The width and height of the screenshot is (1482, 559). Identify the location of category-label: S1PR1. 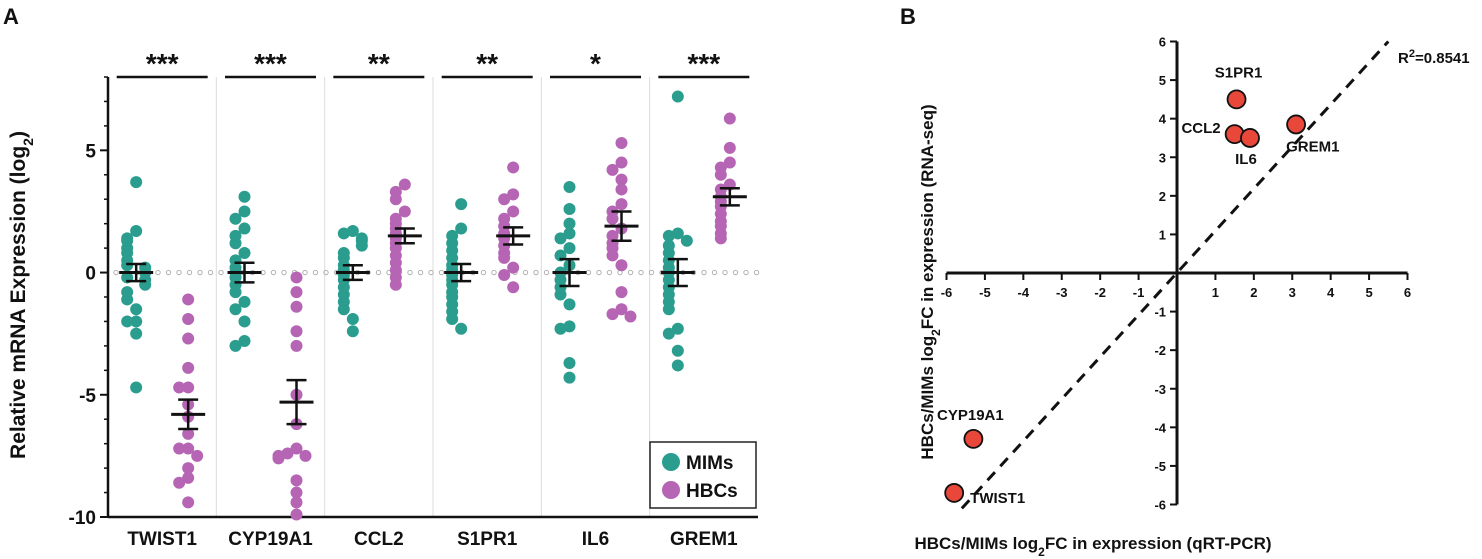
(487, 539).